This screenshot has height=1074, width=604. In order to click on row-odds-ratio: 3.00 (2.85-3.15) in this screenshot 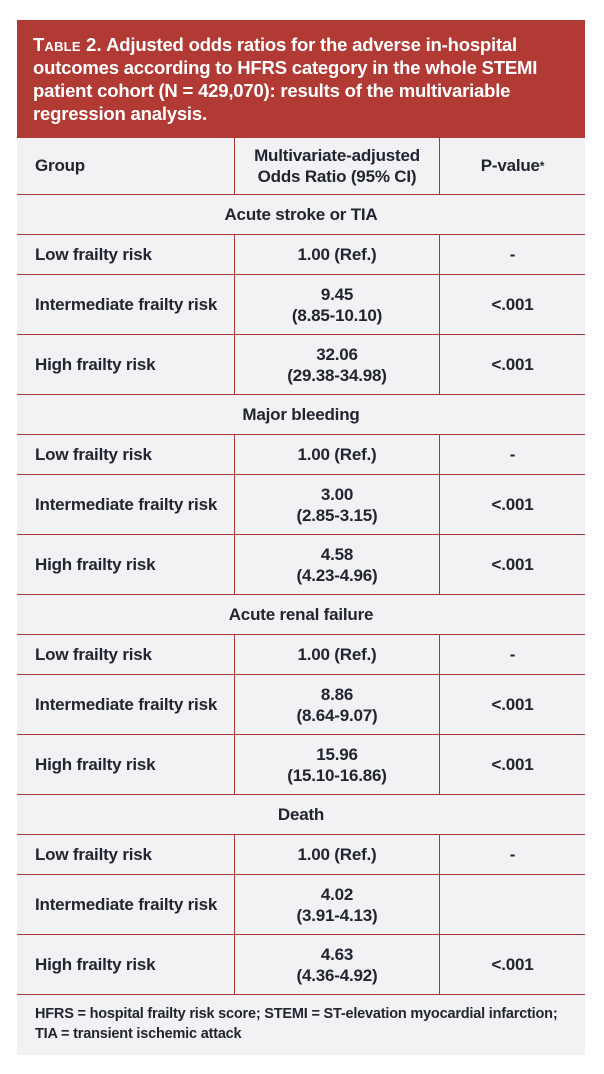, I will do `click(337, 504)`.